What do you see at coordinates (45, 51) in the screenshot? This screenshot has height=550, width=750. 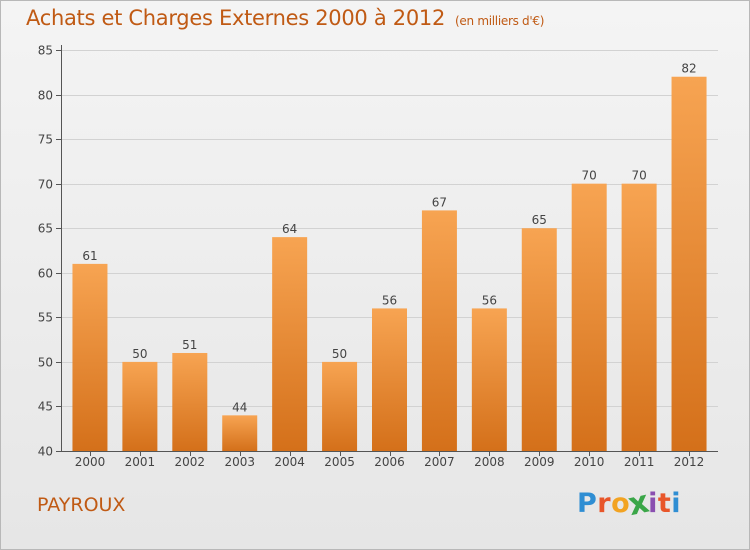 I see `y-tick-label: 85` at bounding box center [45, 51].